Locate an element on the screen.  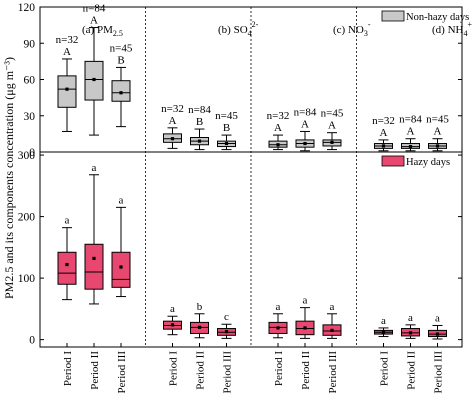
legend-non-hazy-label: Non-hazy days is located at coordinates (437, 17).